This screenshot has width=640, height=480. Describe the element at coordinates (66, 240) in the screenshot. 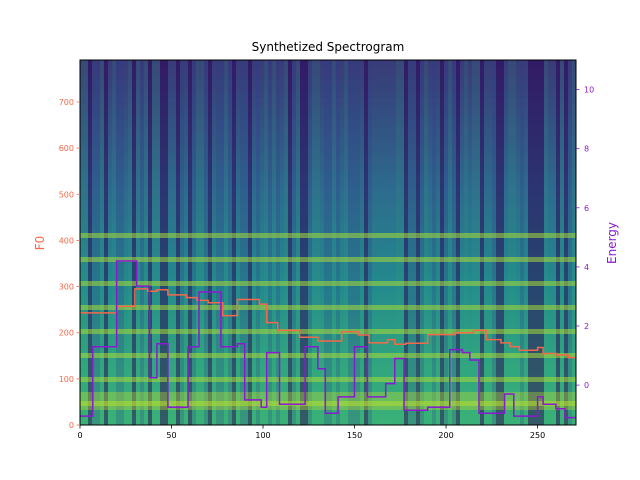

I see `f0-tick-label: 400` at that location.